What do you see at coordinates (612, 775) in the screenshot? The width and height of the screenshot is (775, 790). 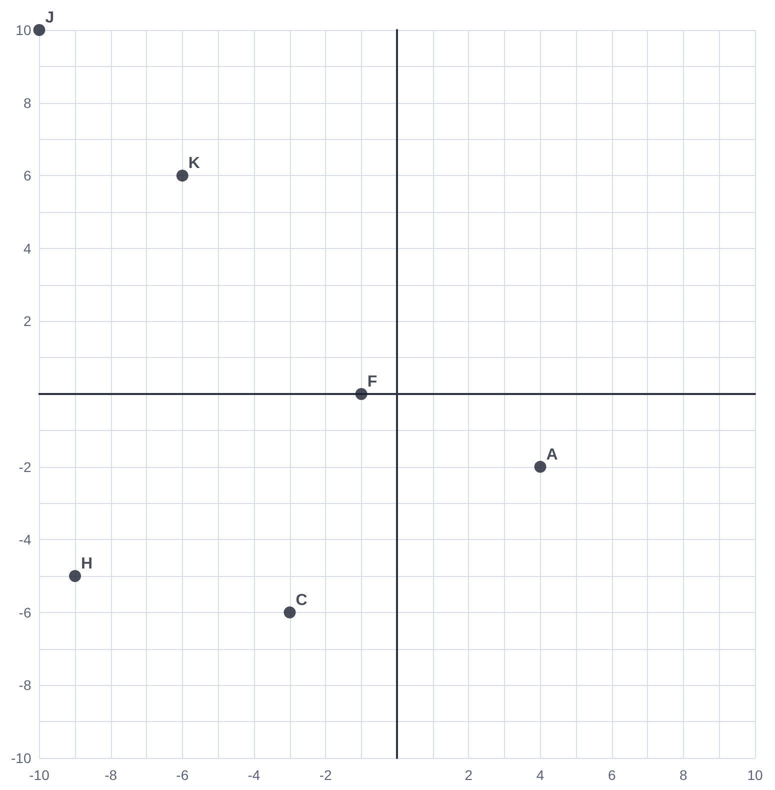 I see `x-tick-label: 6` at bounding box center [612, 775].